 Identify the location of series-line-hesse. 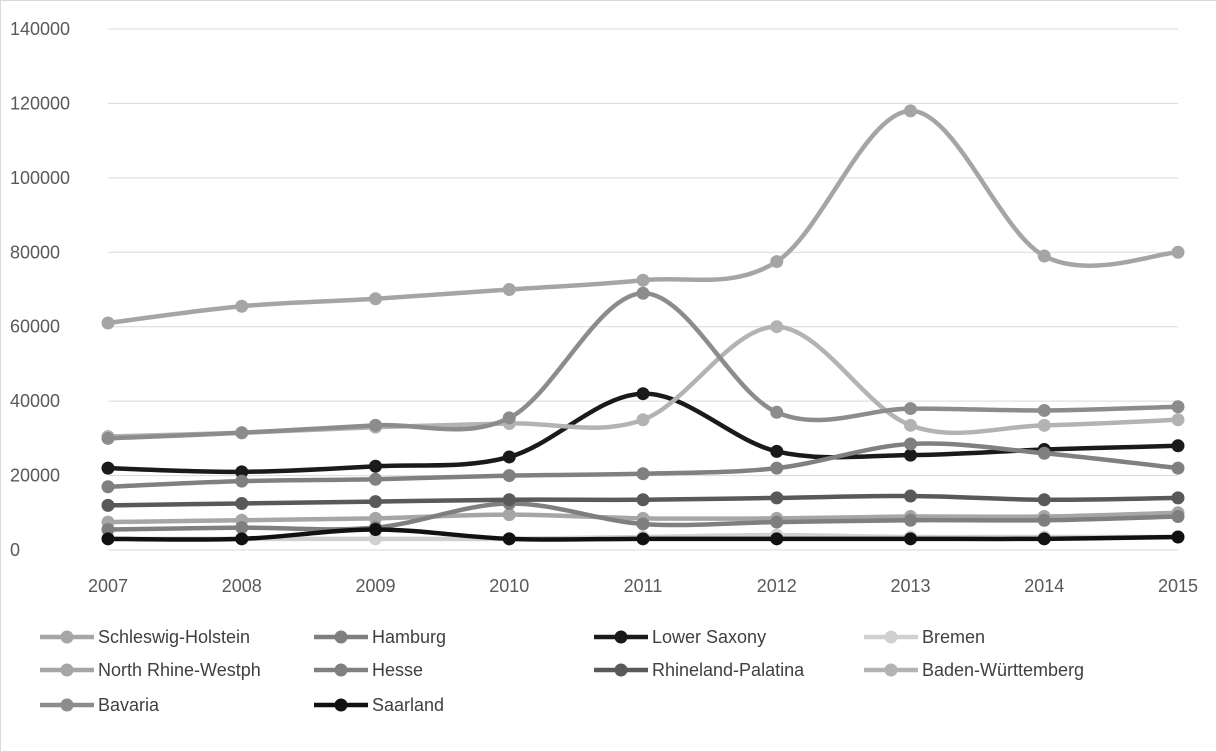
(643, 465).